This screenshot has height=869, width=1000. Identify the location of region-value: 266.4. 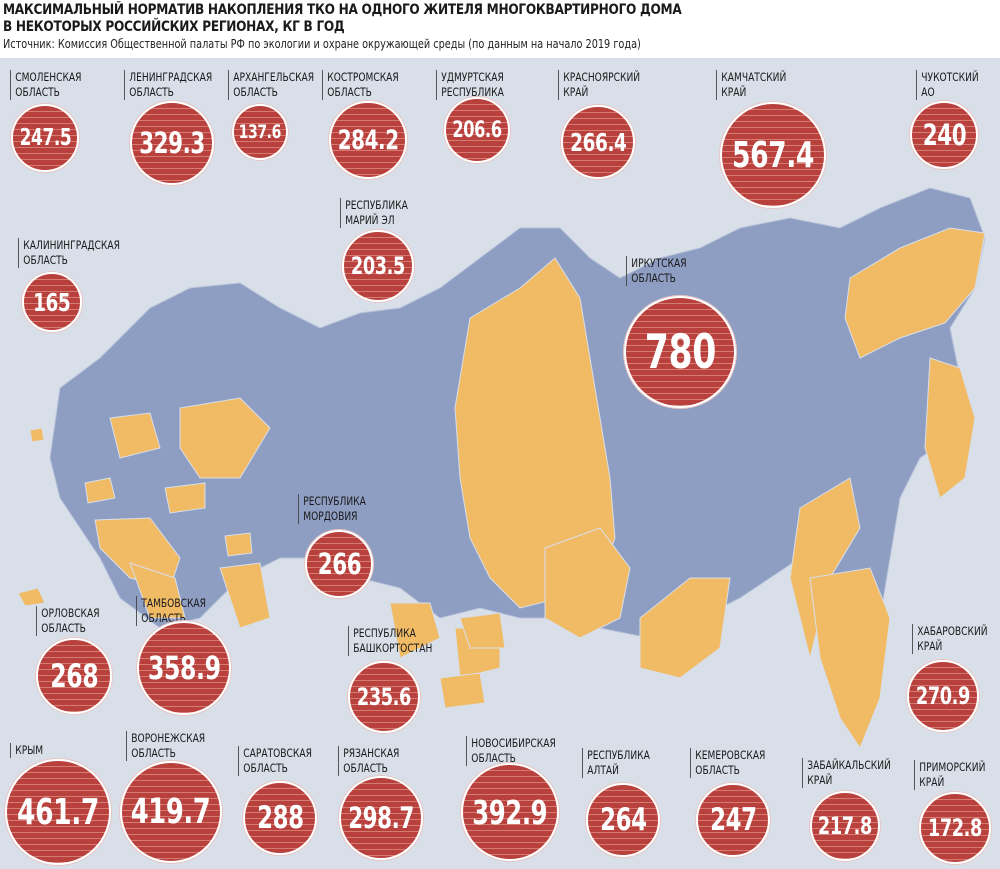
(598, 142).